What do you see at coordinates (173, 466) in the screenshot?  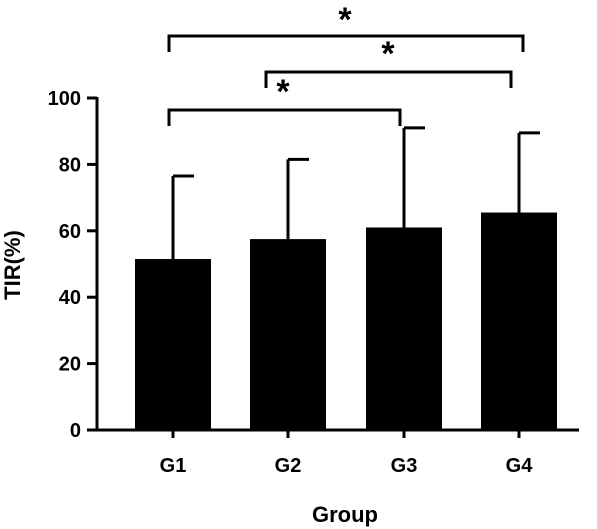 I see `x-tick-label-g1: G1` at bounding box center [173, 466].